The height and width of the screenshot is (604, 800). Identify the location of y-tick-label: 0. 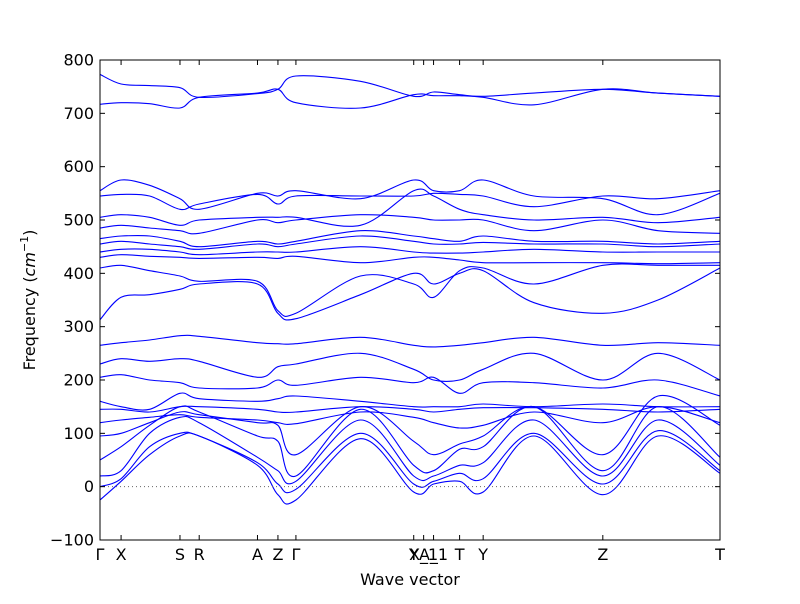
(89, 486).